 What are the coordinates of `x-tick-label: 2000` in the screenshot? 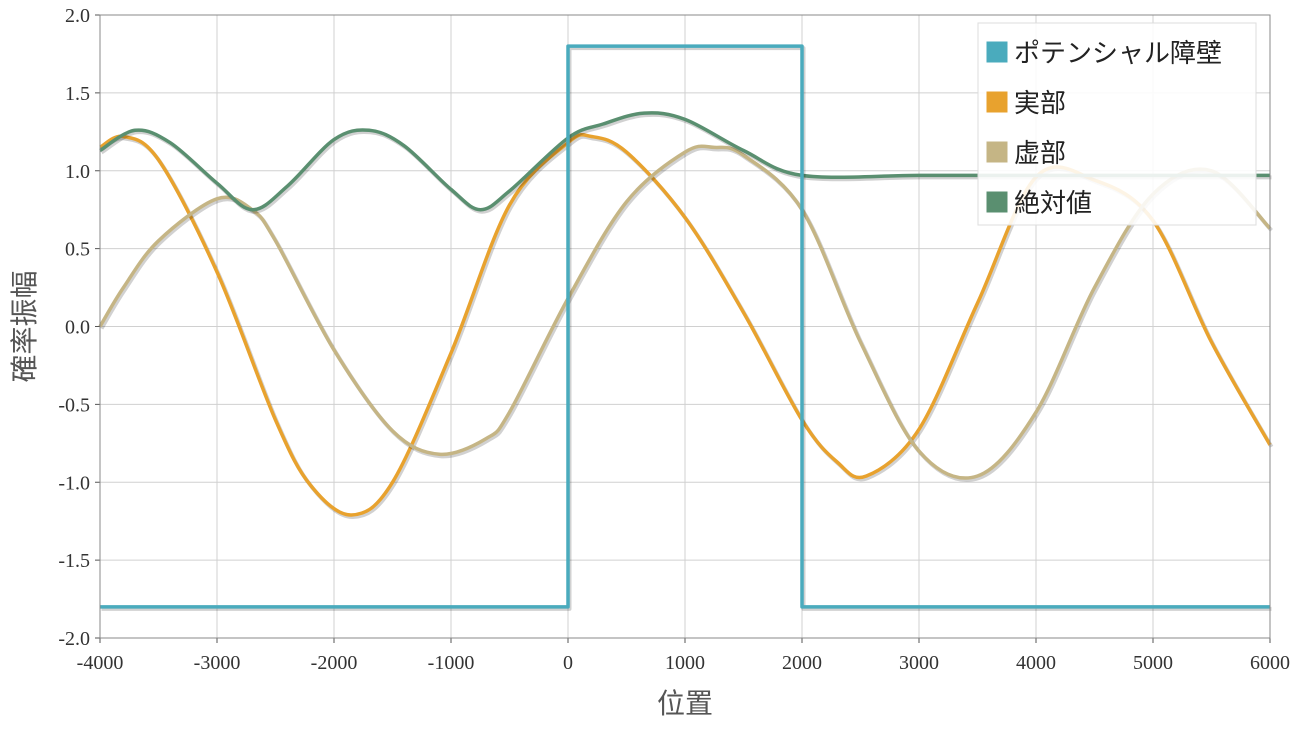 It's located at (802, 663).